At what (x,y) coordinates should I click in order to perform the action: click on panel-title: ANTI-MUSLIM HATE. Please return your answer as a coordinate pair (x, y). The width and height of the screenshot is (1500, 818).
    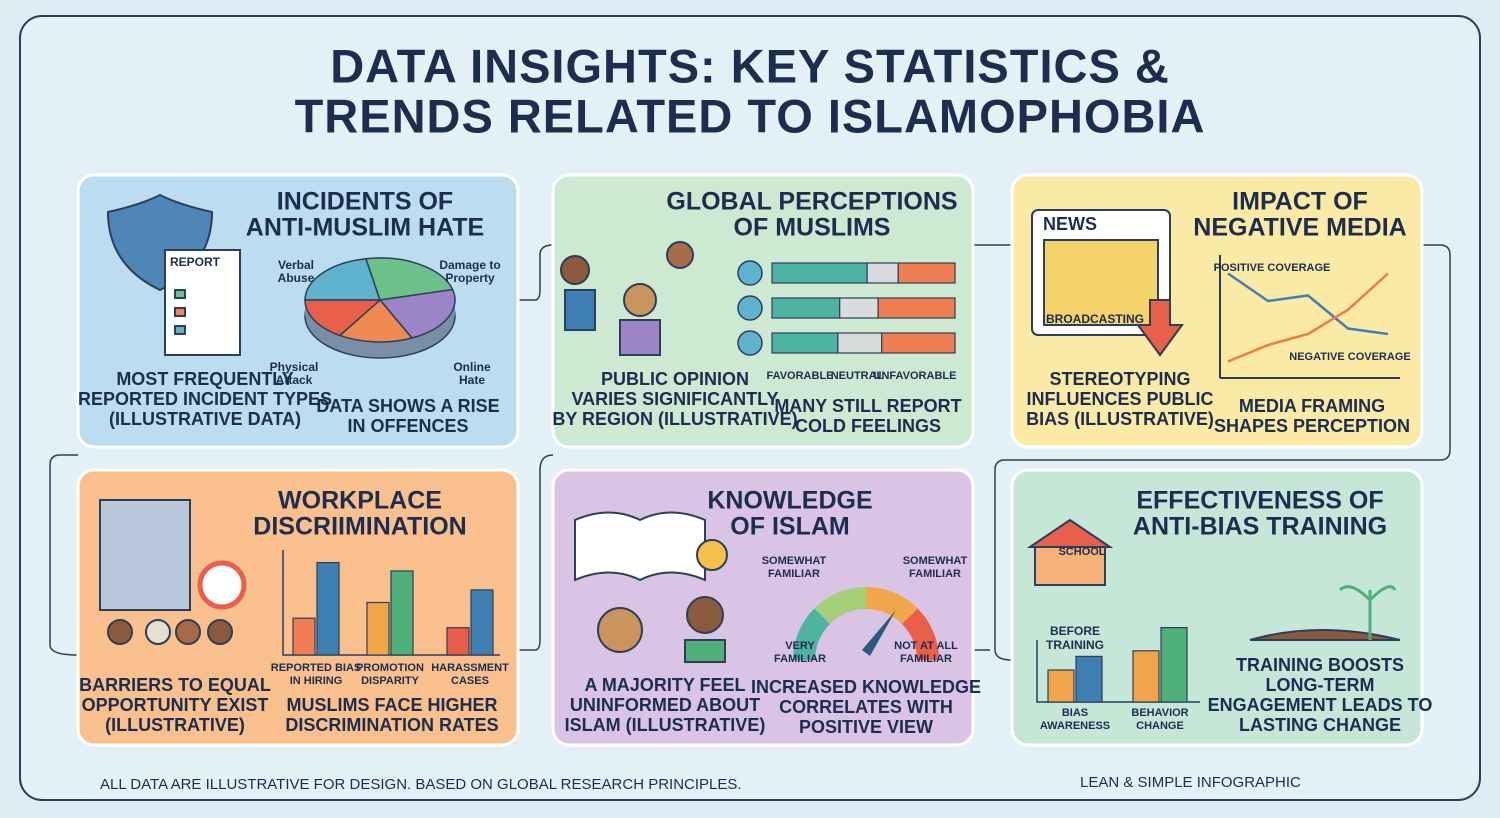
    Looking at the image, I should click on (365, 228).